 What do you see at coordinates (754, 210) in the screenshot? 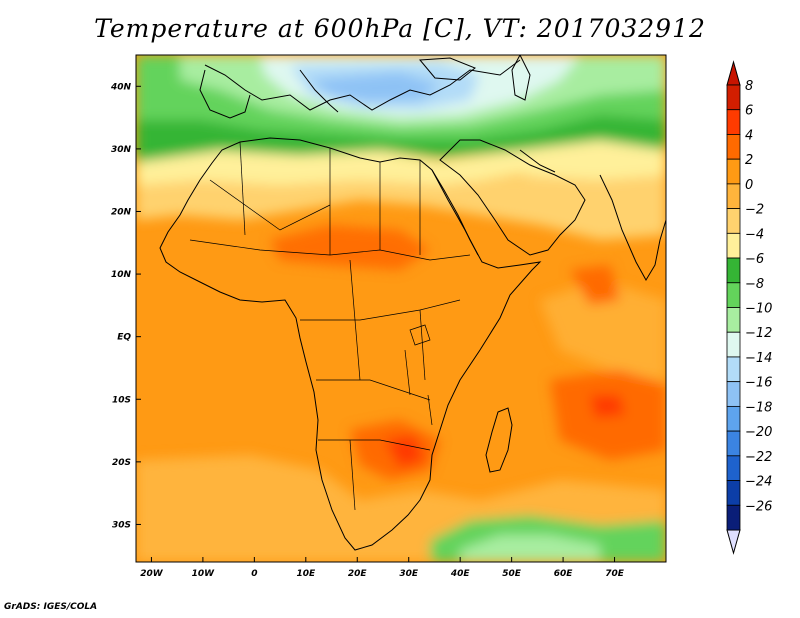
I see `colorbar-label: −2` at bounding box center [754, 210].